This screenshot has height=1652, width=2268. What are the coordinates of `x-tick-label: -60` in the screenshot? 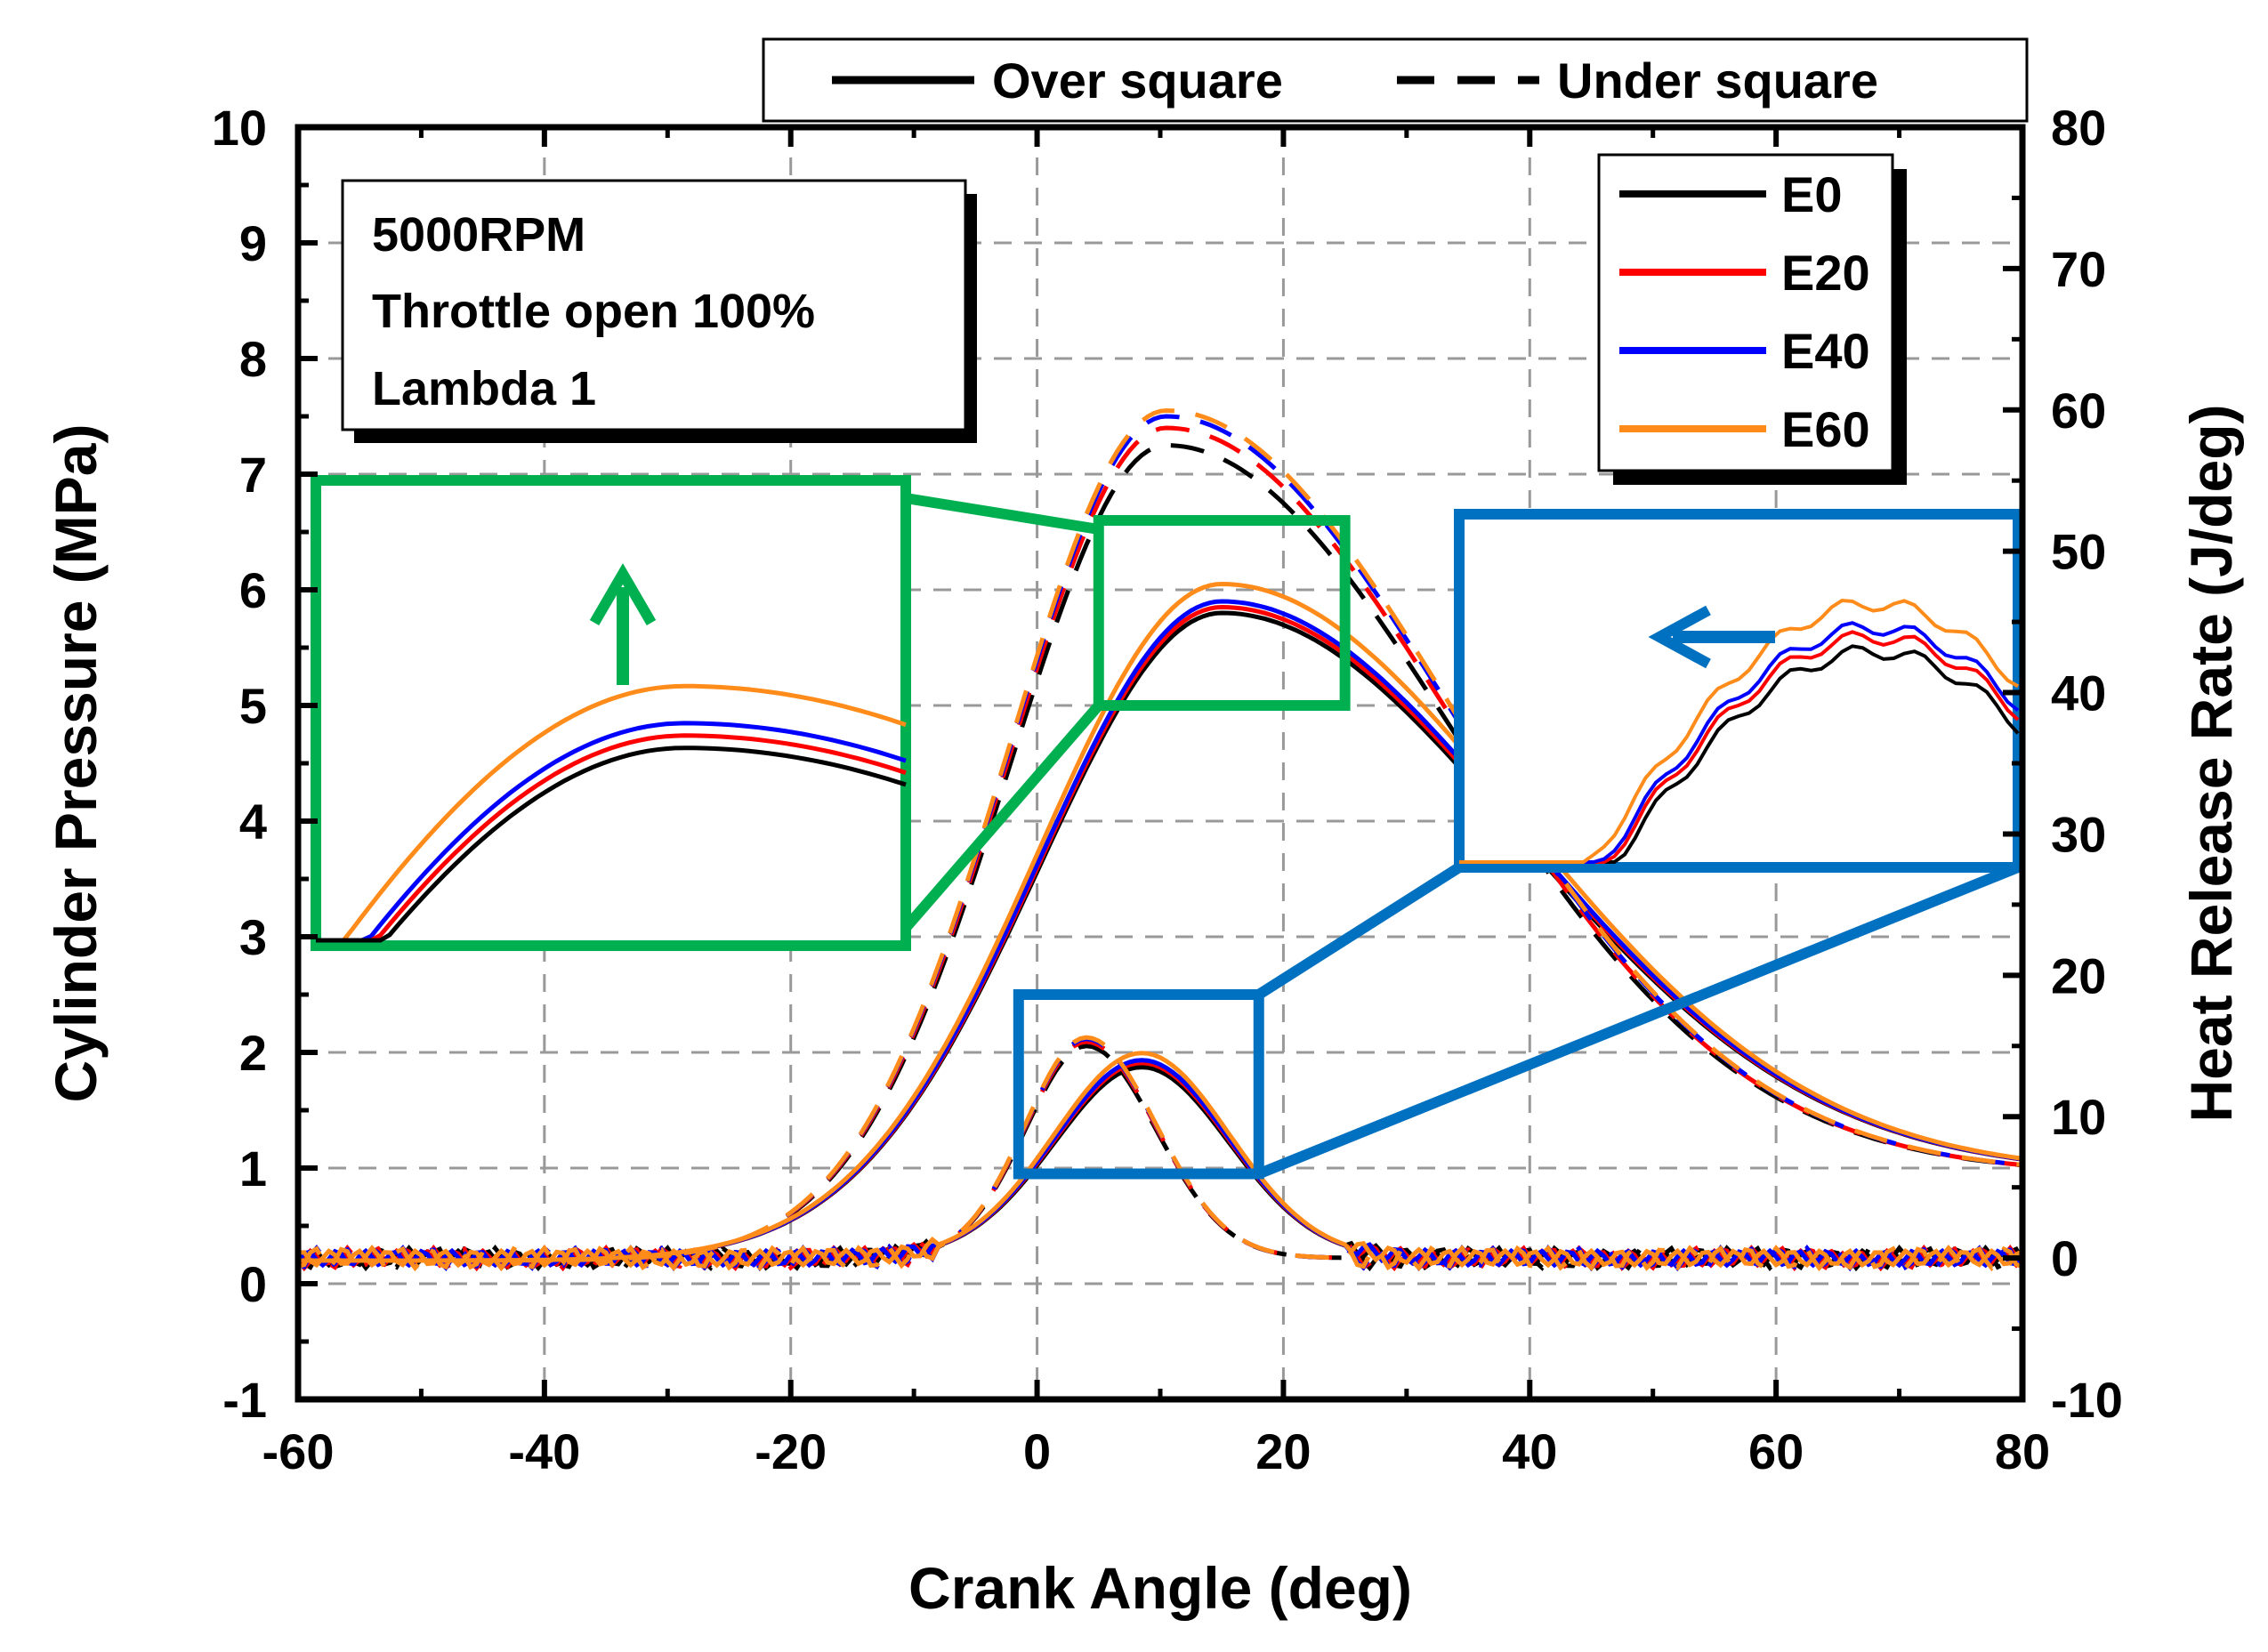 It's located at (298, 1451).